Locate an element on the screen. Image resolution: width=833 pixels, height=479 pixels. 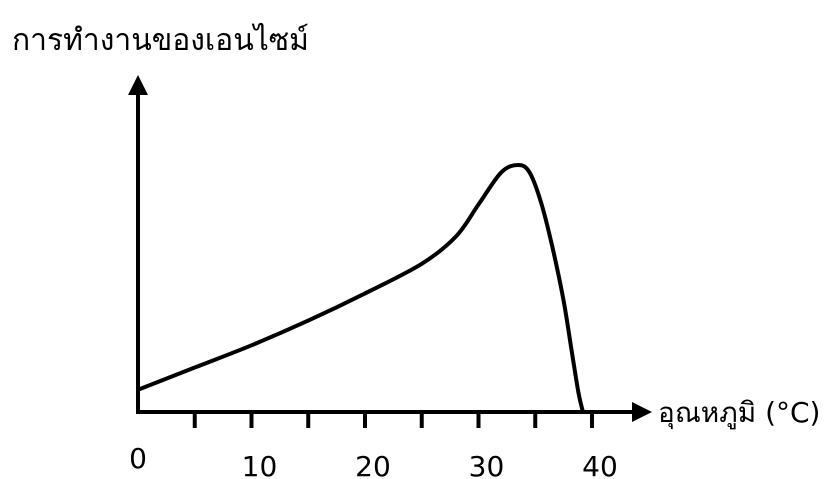
x-tick-label-40: 40 is located at coordinates (600, 464).